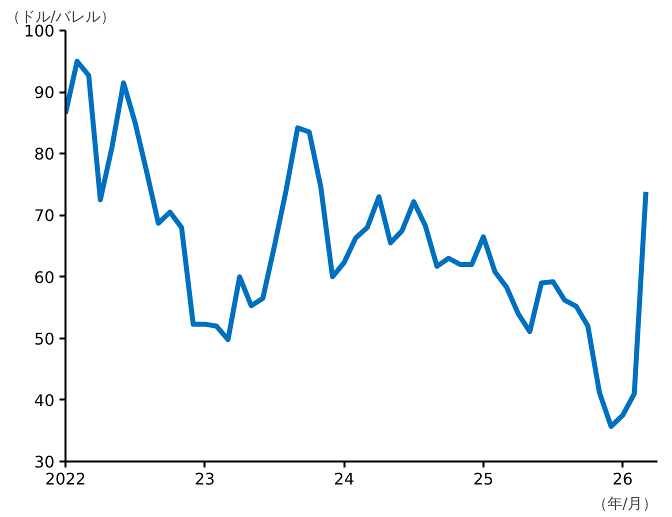  What do you see at coordinates (44, 400) in the screenshot?
I see `y-tick-label: 40` at bounding box center [44, 400].